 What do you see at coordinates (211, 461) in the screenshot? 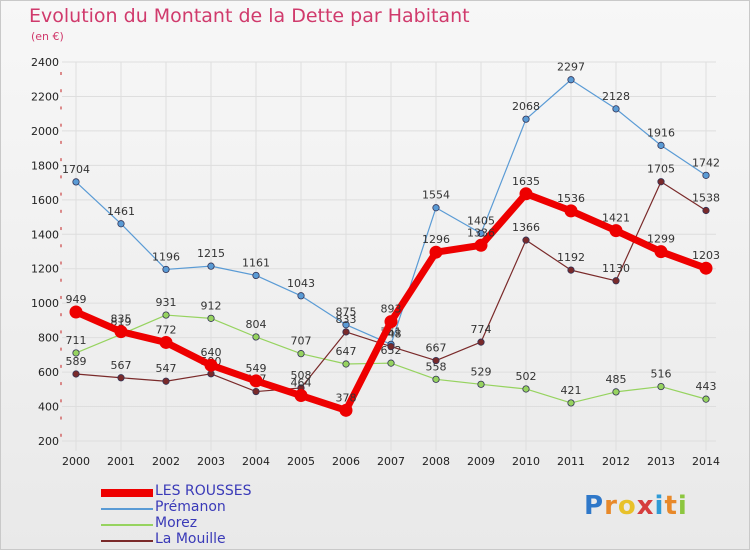
I see `x-tick-label: 2003` at bounding box center [211, 461].